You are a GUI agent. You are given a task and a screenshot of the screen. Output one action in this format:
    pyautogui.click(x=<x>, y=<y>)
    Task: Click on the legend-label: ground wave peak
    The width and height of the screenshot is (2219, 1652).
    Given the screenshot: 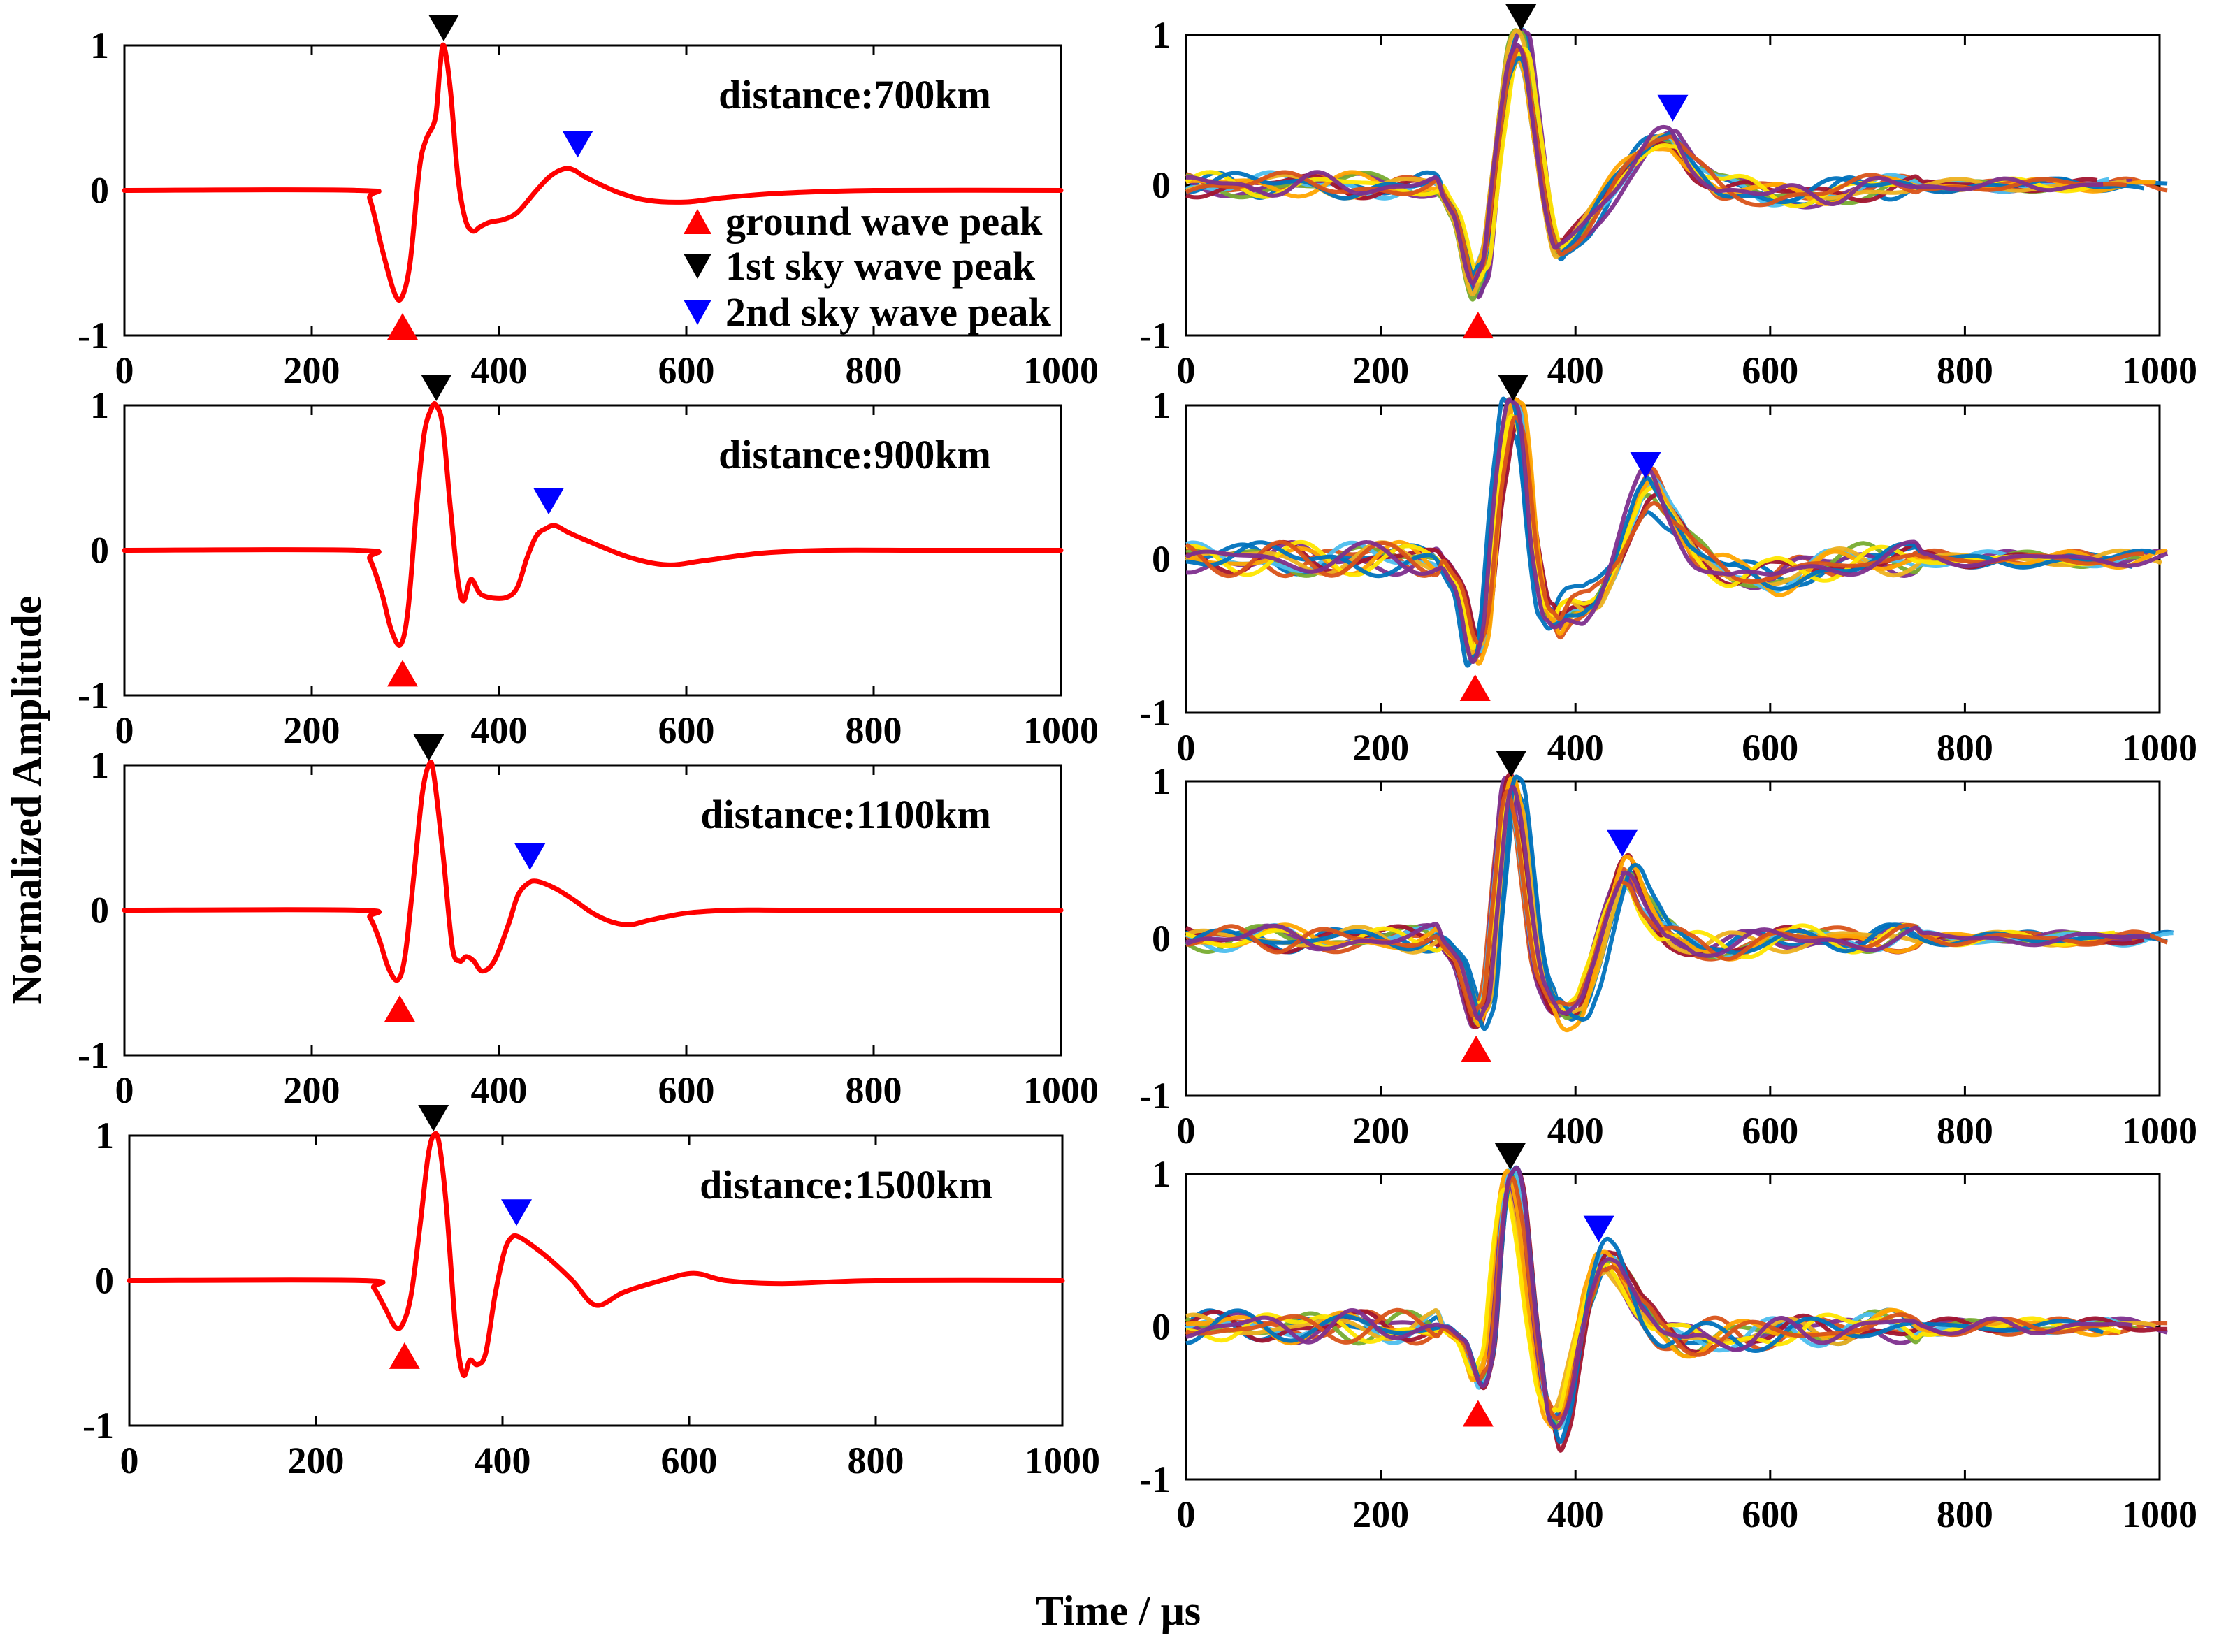 What is the action you would take?
    pyautogui.click(x=884, y=221)
    